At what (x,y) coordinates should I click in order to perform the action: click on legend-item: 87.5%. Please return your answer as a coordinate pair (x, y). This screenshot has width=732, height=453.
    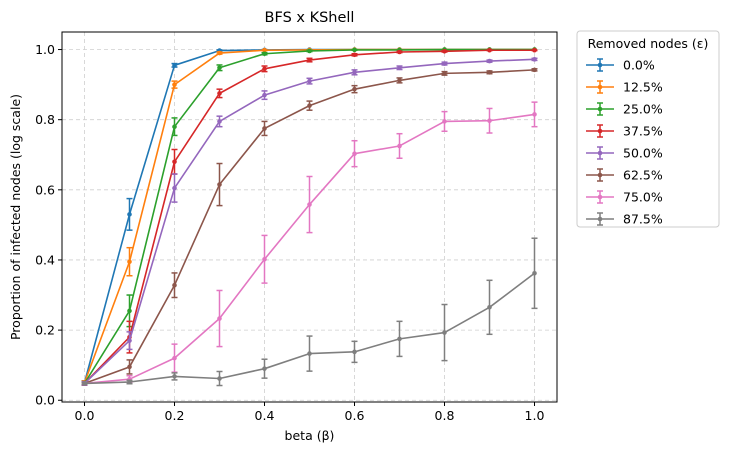
    Looking at the image, I should click on (624, 219).